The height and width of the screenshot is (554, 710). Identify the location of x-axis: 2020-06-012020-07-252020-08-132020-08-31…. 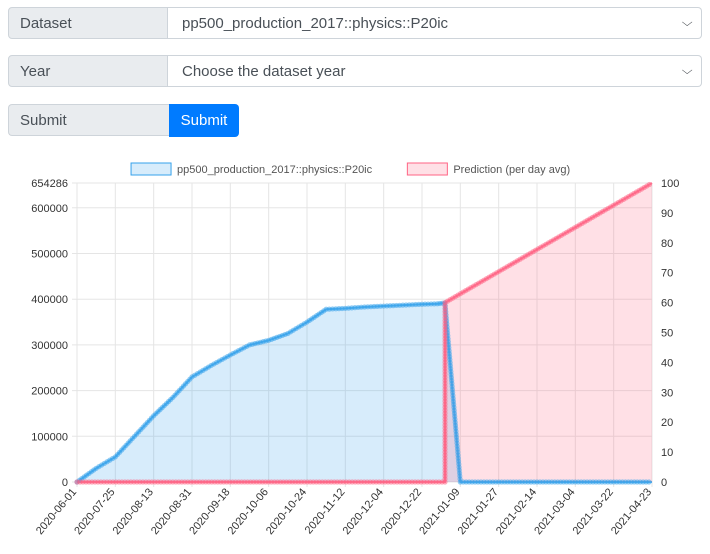
(344, 511).